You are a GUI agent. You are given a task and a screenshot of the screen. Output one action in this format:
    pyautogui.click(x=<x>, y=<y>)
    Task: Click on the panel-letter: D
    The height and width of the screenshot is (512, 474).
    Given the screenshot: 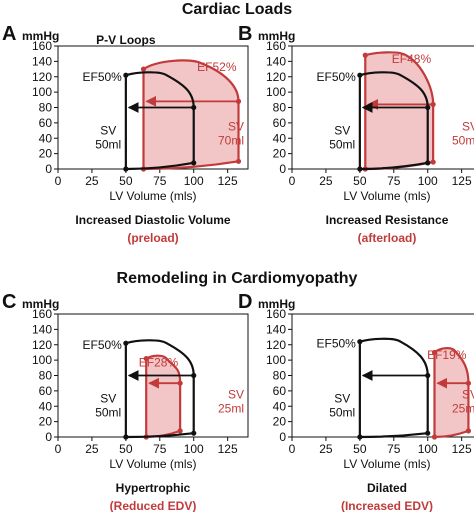 What is the action you would take?
    pyautogui.click(x=245, y=302)
    